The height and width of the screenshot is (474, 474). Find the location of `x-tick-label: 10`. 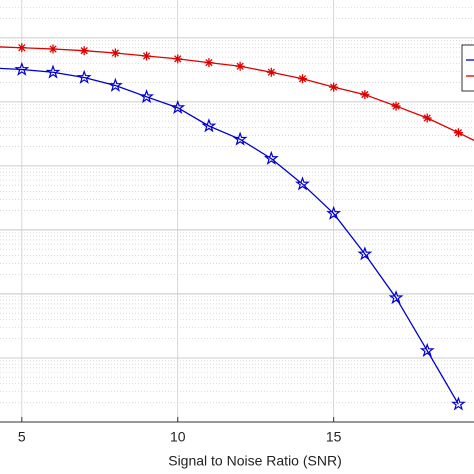

x-tick-label: 10 is located at coordinates (178, 437).